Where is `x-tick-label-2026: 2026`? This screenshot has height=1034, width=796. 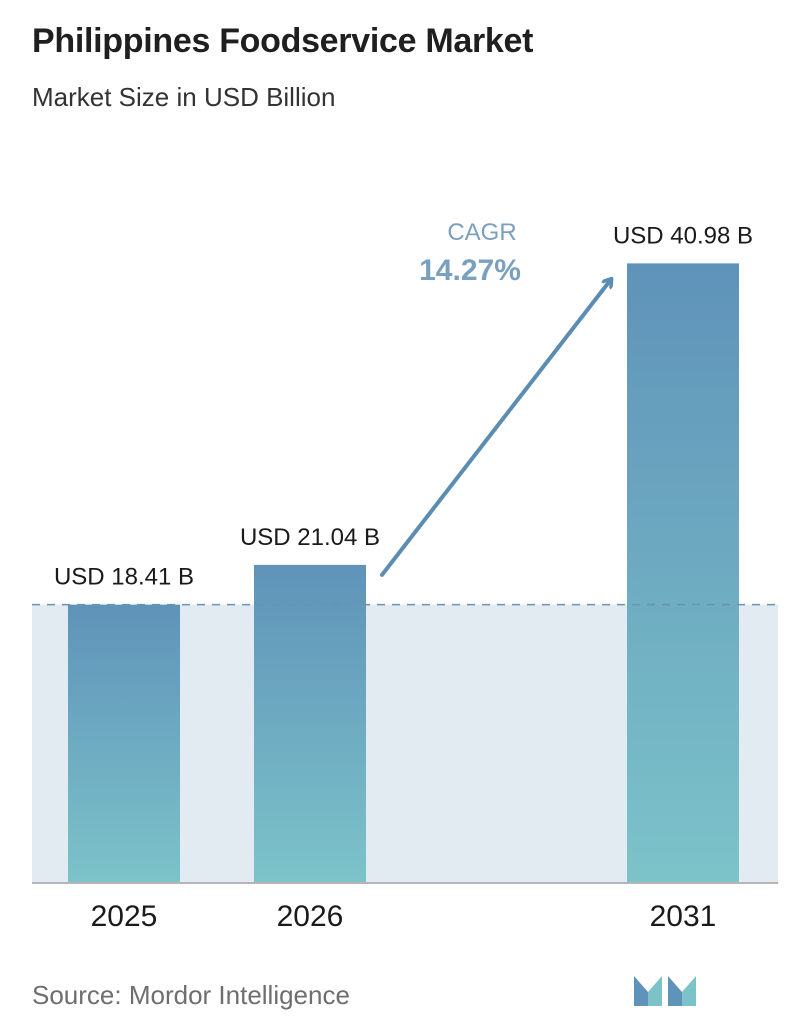
x-tick-label-2026: 2026 is located at coordinates (310, 916).